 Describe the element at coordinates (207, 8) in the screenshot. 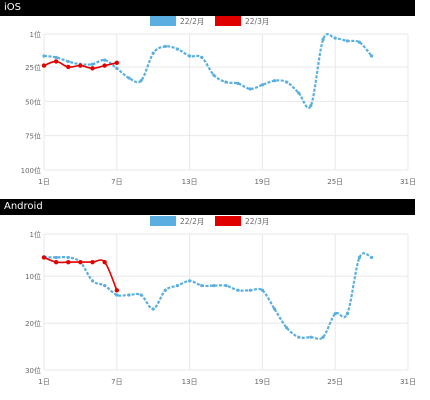

I see `ios-section-header: iOS` at that location.